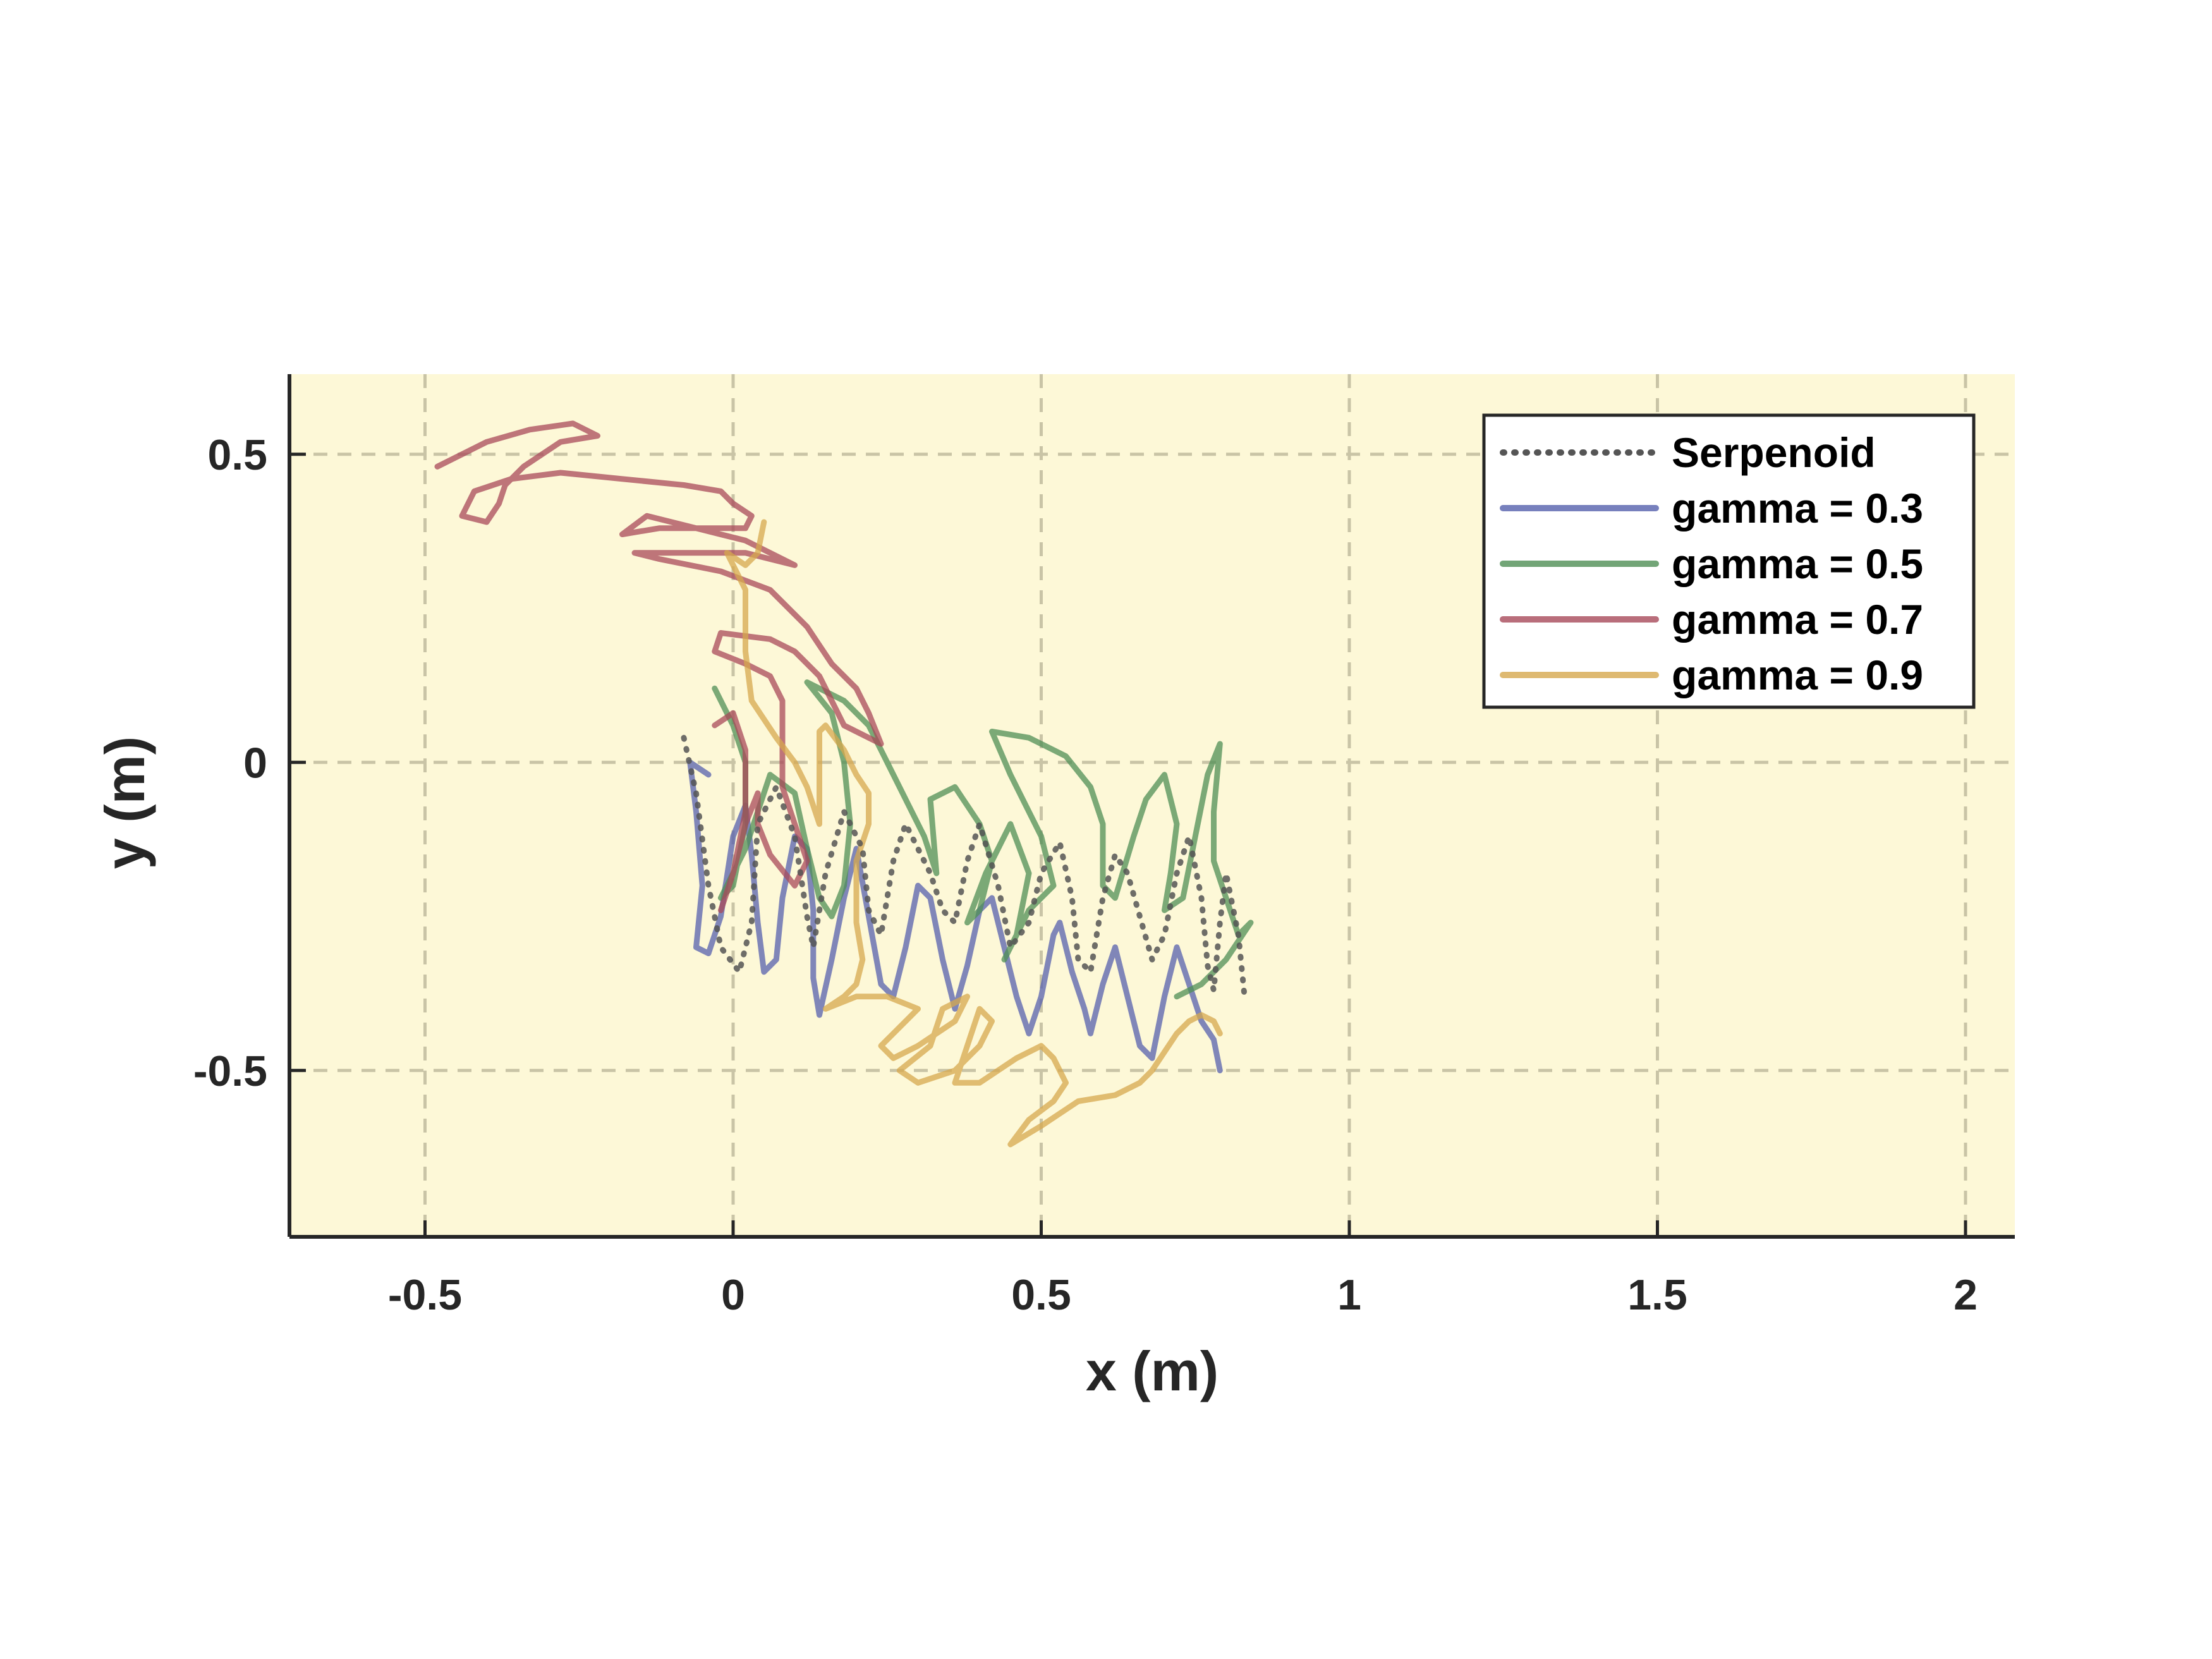 This screenshot has width=2212, height=1659. Describe the element at coordinates (733, 1295) in the screenshot. I see `x-tick-label: 0` at that location.